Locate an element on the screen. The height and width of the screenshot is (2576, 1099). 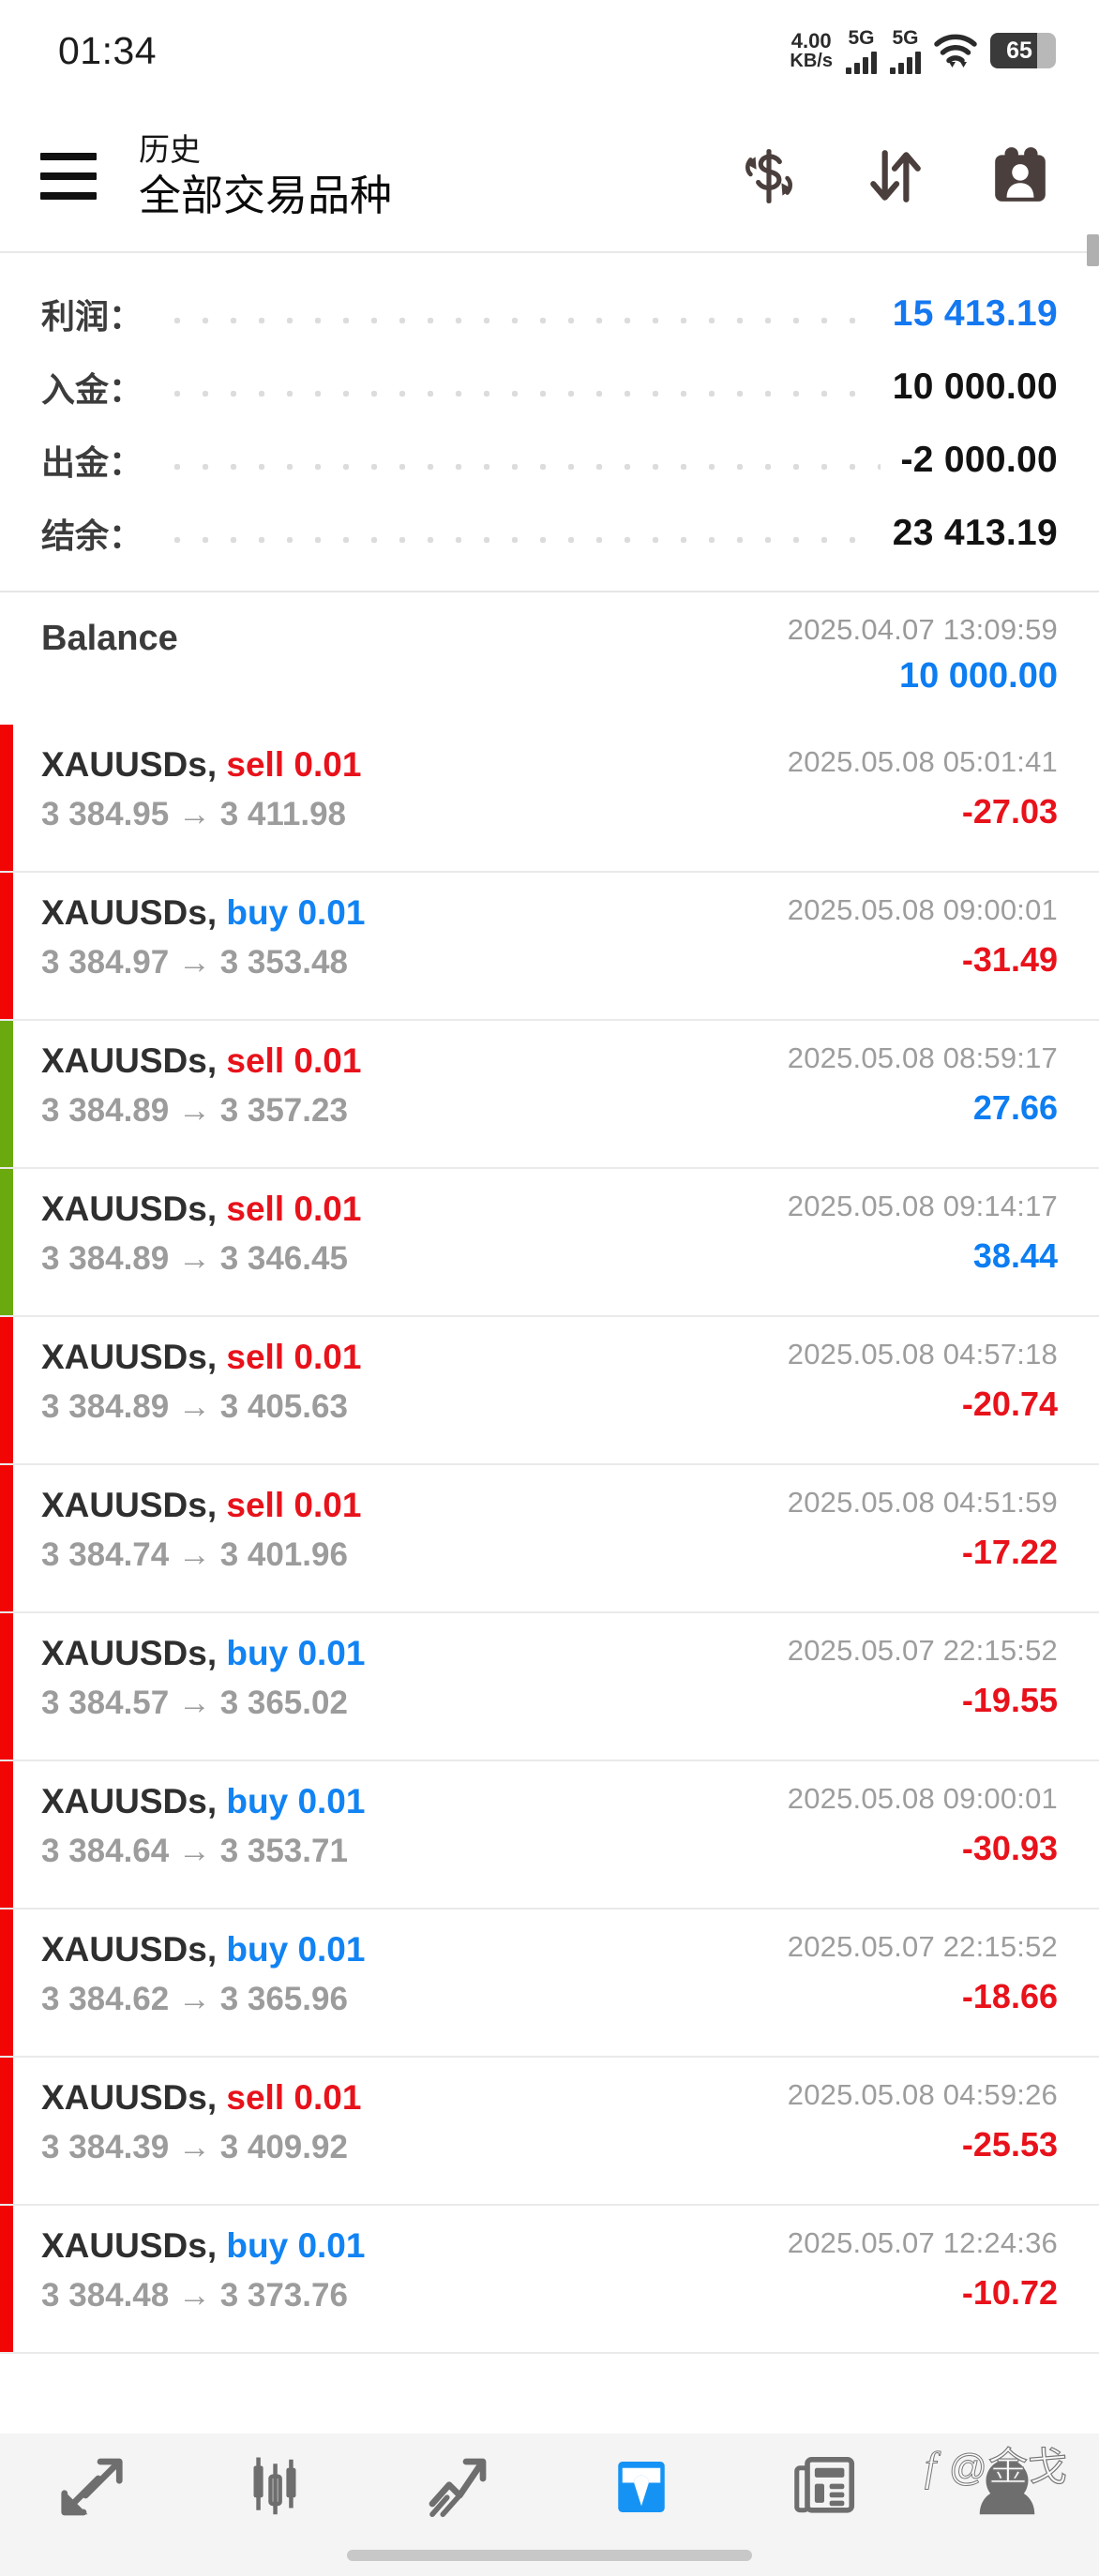
balance-entry-row: Balance 2025.04.07 13:09:59 10 000.00 is located at coordinates (549, 659).